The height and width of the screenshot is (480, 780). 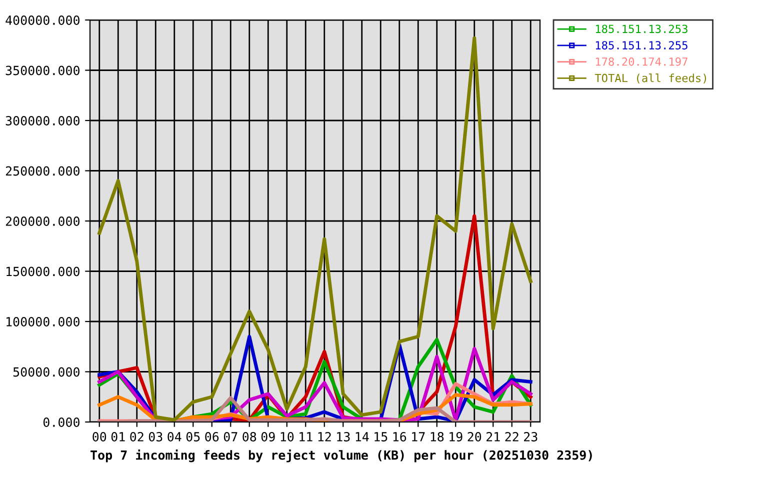 I want to click on y-tick-label: 300000.000, so click(x=43, y=121).